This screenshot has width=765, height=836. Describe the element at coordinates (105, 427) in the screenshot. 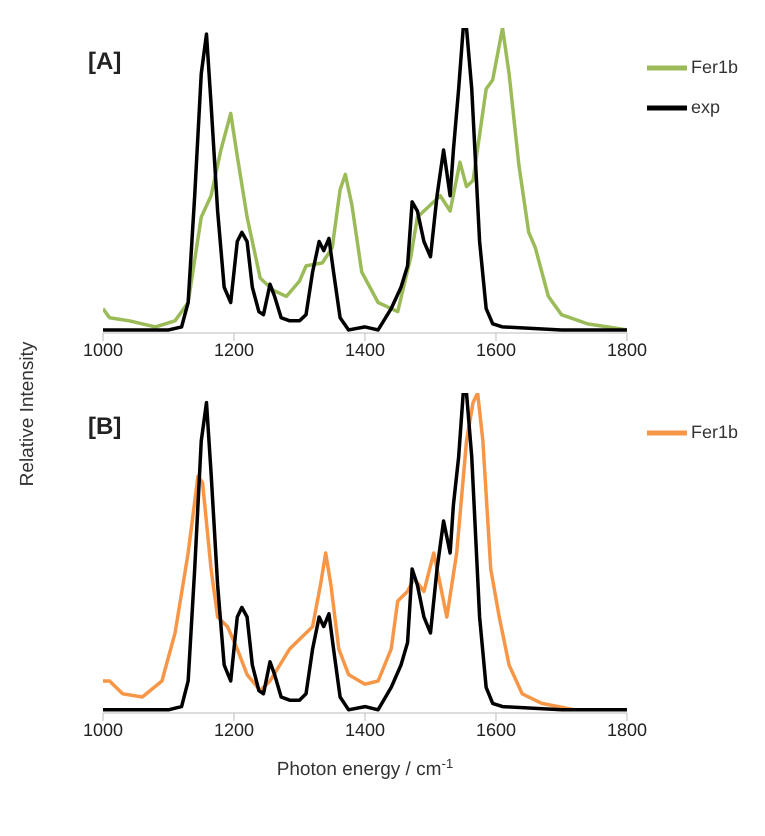

I see `annotation: [B]` at that location.